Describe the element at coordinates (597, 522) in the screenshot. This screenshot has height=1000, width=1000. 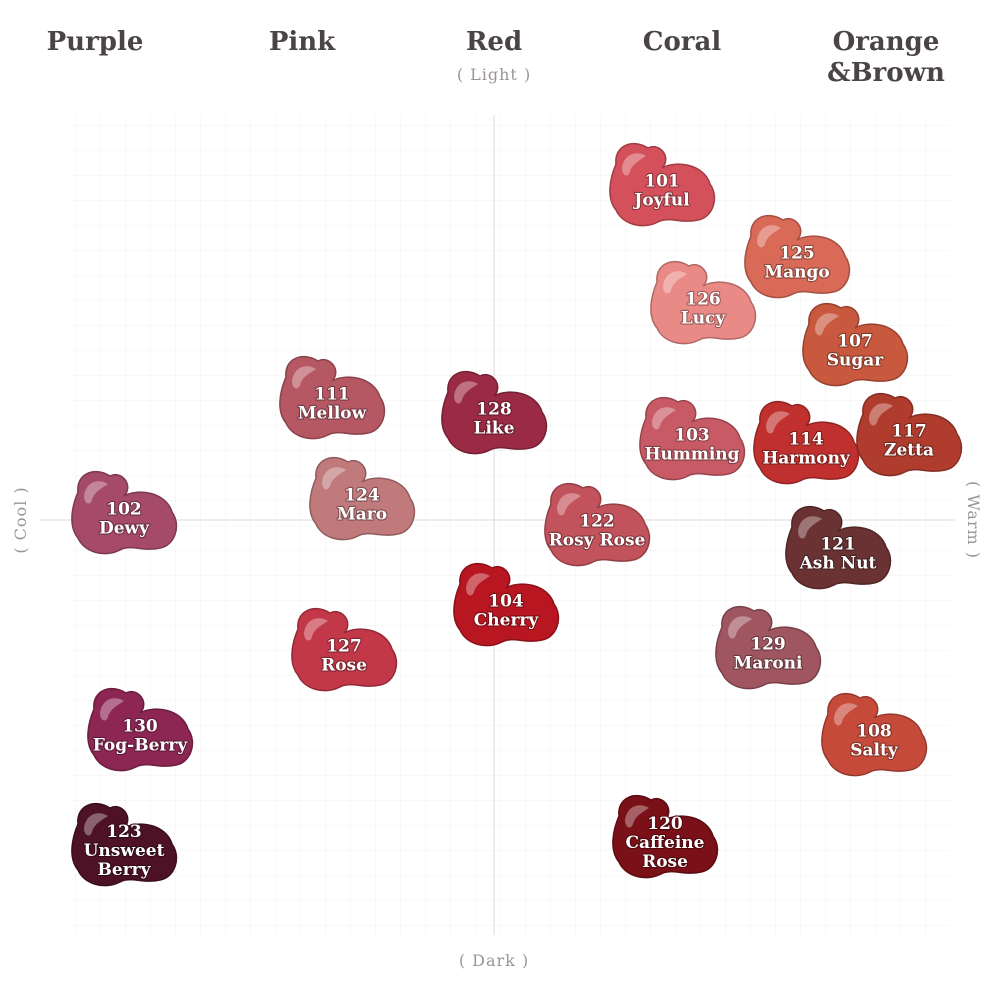
I see `swatch-number: 122` at that location.